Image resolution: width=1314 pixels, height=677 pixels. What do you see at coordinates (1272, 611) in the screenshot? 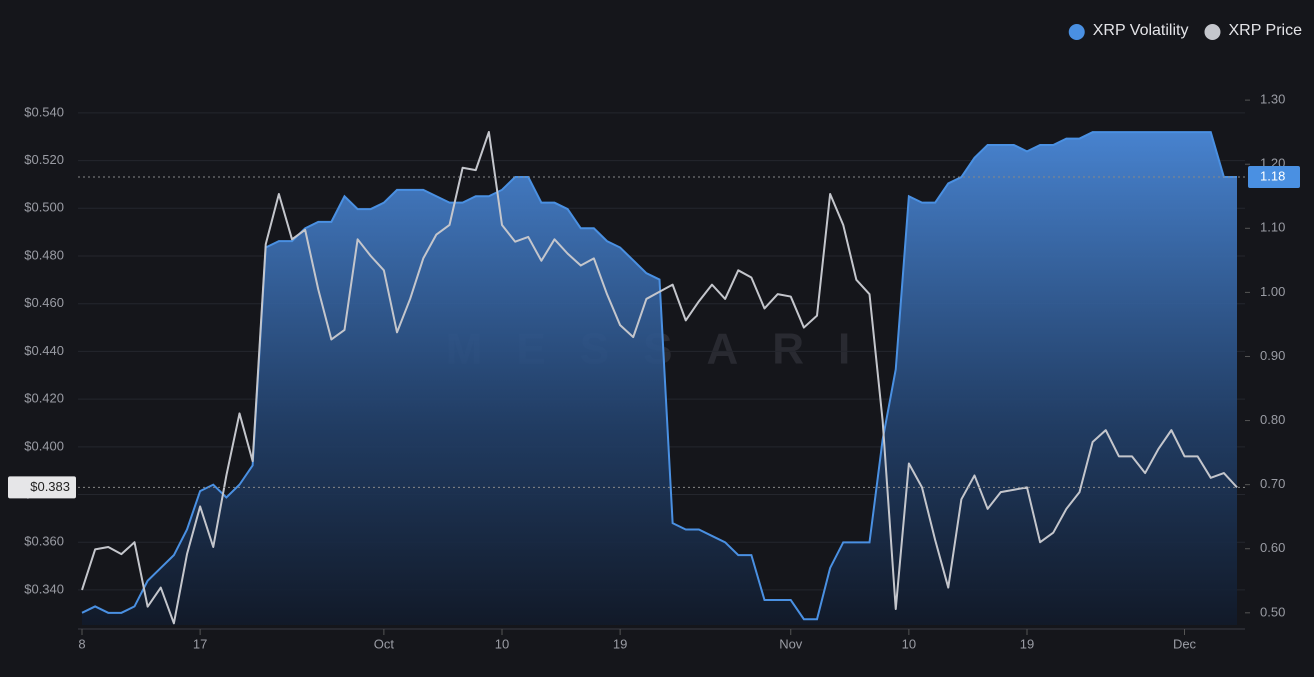
I see `y2-tick-label: 0.50` at bounding box center [1272, 611].